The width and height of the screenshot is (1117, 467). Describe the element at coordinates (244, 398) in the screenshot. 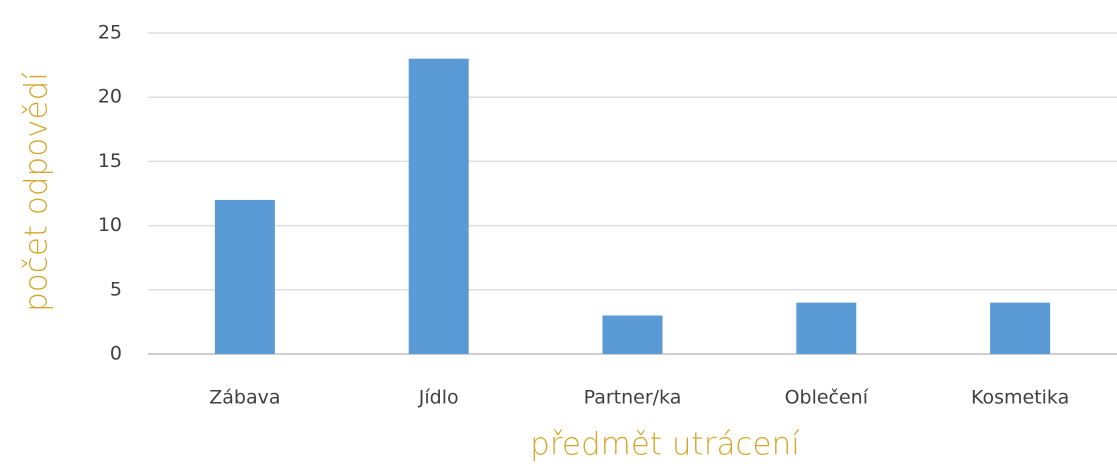

I see `x-tick-label: Zábava` at that location.